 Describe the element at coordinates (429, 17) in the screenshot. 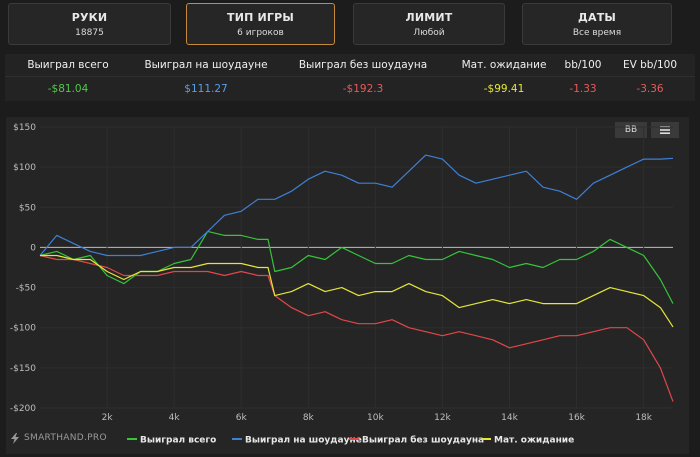

I see `filter-limit-title: ЛИМИТ` at that location.